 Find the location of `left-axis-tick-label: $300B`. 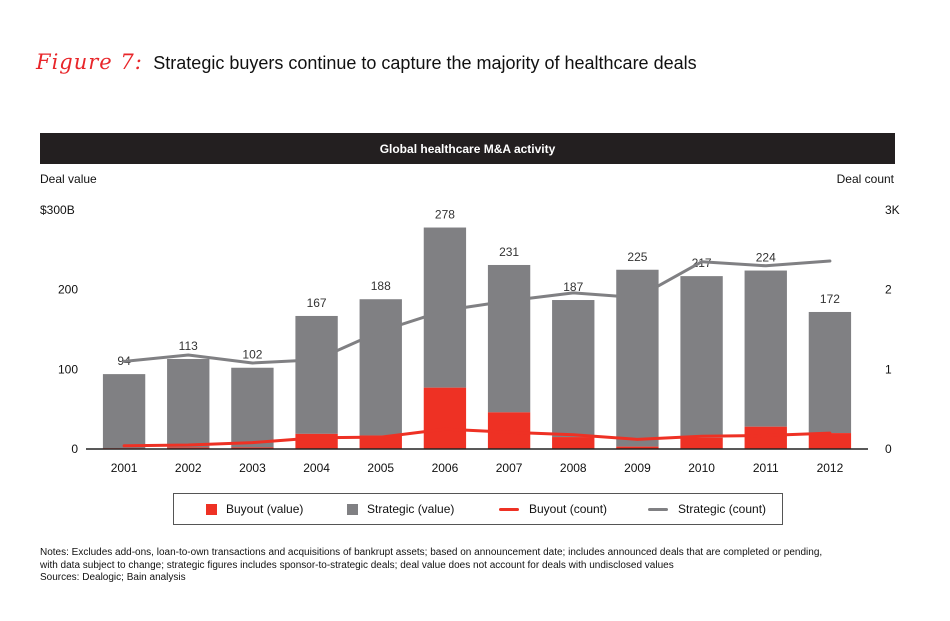

left-axis-tick-label: $300B is located at coordinates (57, 210).